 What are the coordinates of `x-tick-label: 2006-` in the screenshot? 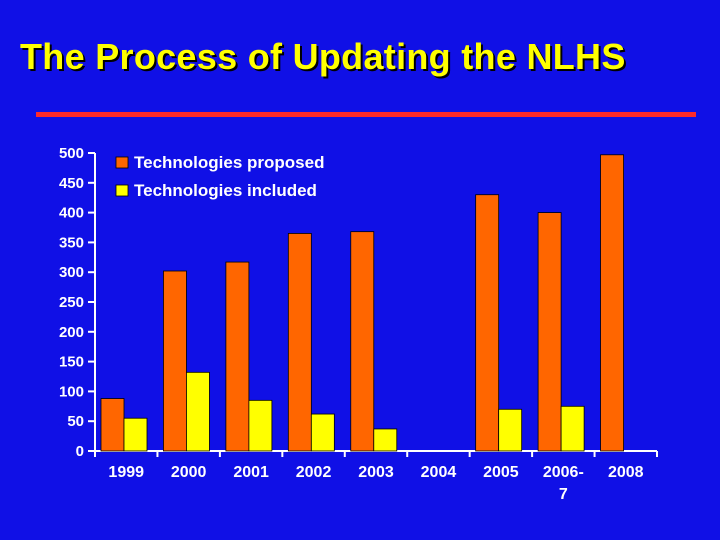 It's located at (563, 472).